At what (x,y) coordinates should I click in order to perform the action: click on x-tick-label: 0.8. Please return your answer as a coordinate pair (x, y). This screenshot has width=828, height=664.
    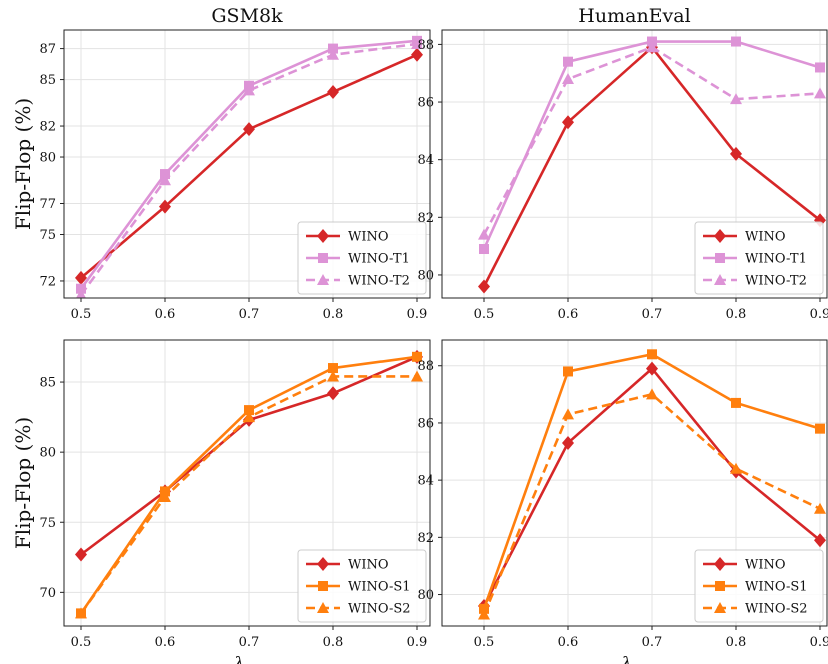
    Looking at the image, I should click on (736, 314).